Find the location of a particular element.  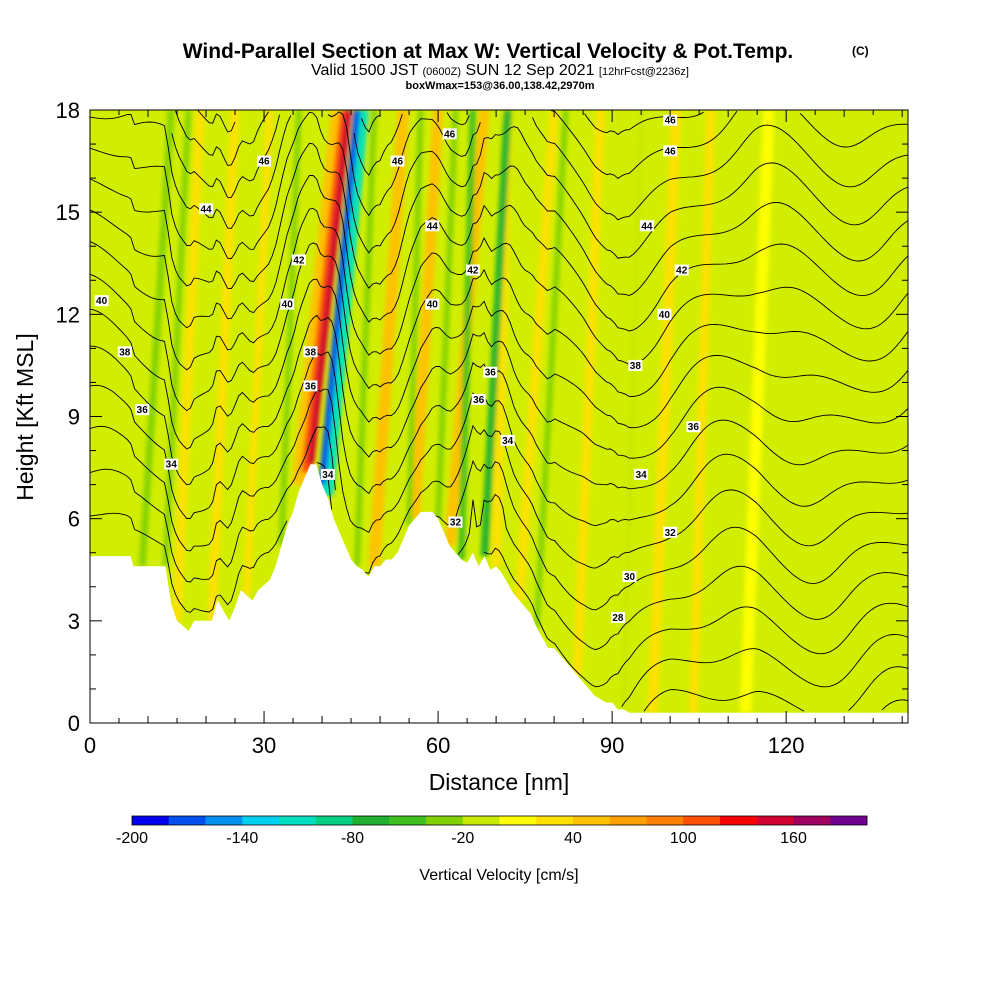

chart-subtitle-box: boxWmax=153@36.00,138.42,2970m is located at coordinates (500, 86).